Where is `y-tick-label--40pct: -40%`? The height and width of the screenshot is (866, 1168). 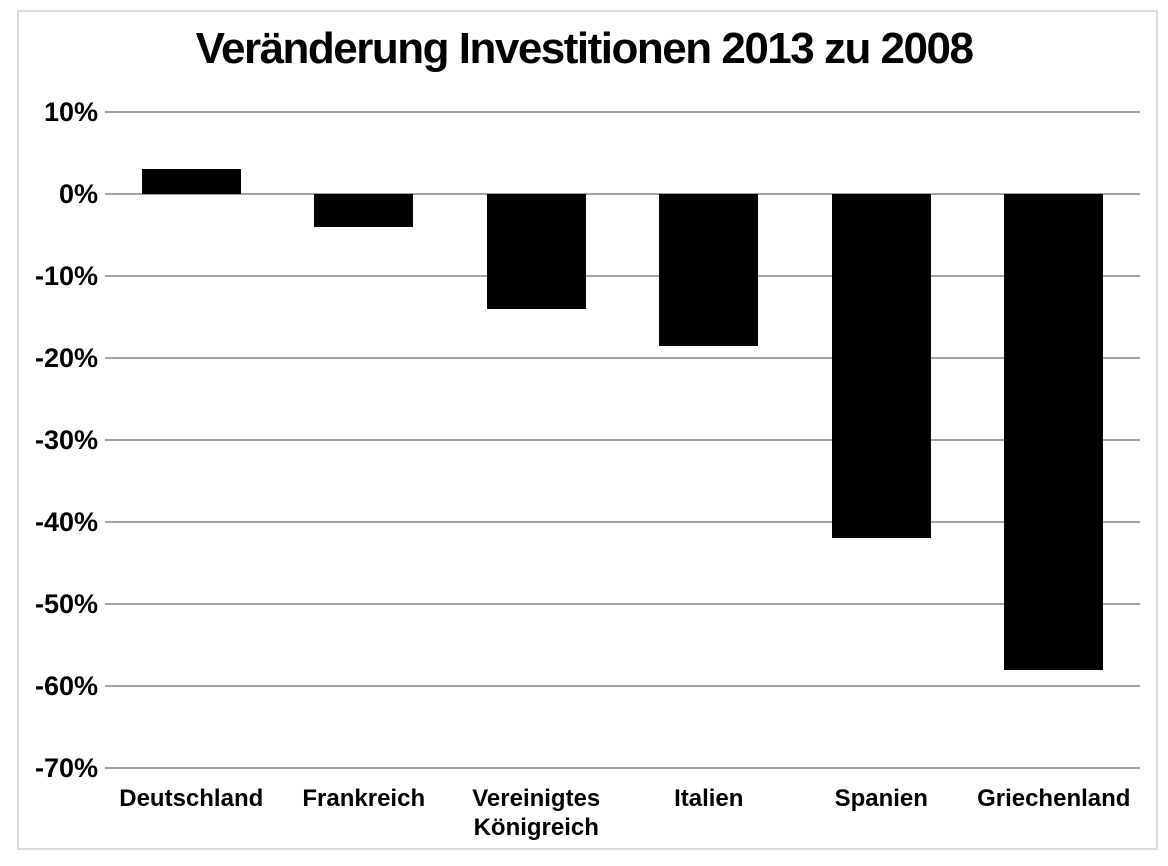 y-tick-label--40pct: -40% is located at coordinates (66, 522).